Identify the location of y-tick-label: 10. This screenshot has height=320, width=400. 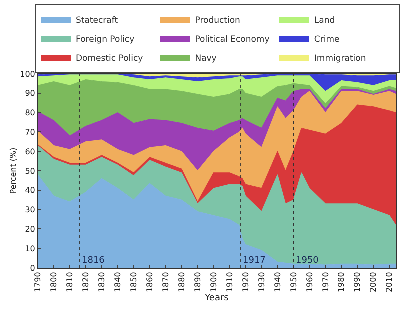
(30, 249).